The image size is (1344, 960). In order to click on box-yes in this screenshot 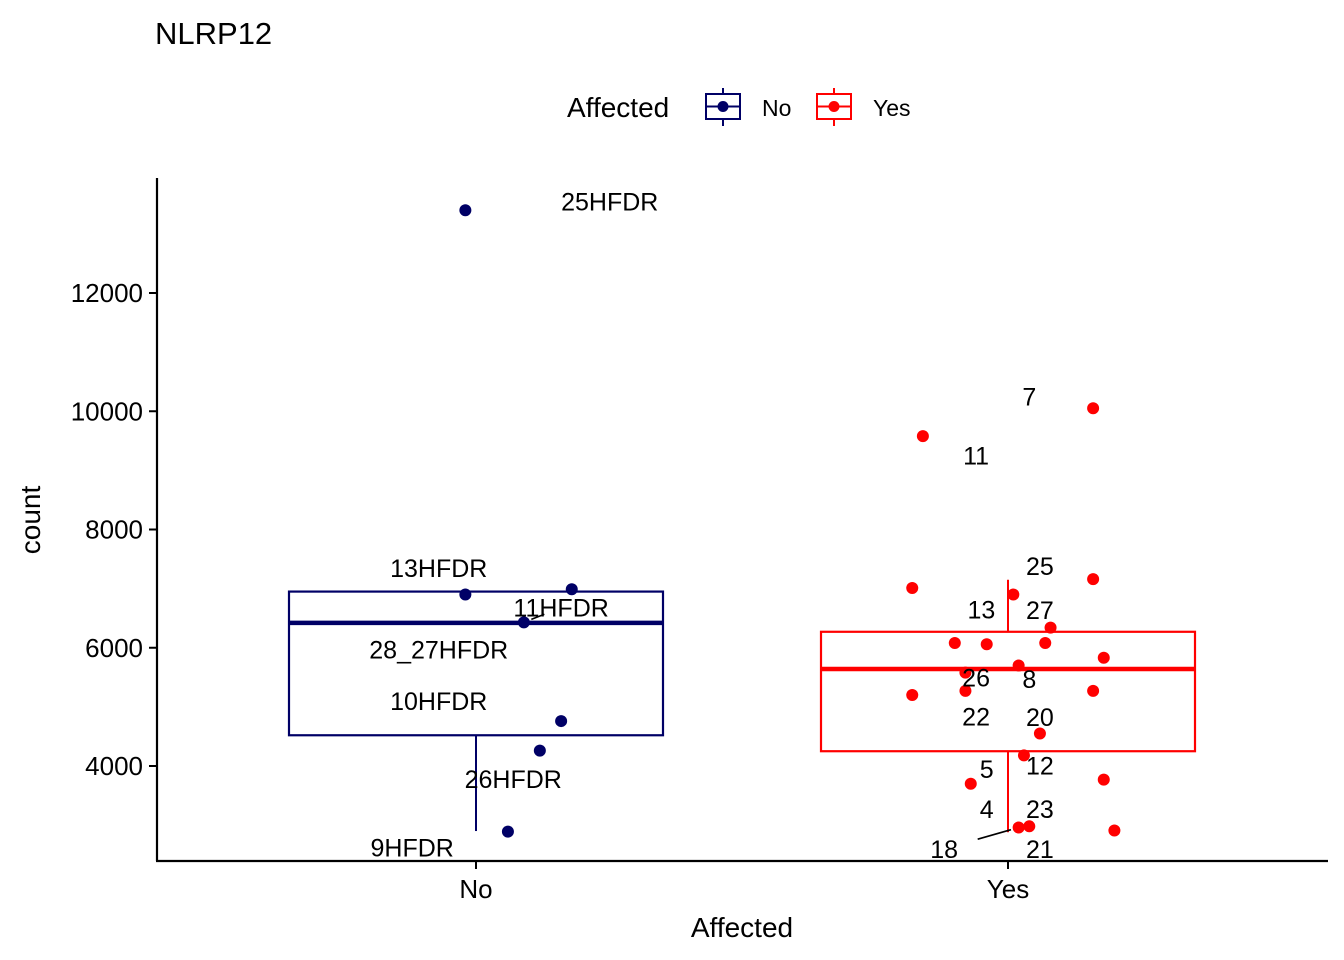, I will do `click(1008, 706)`.